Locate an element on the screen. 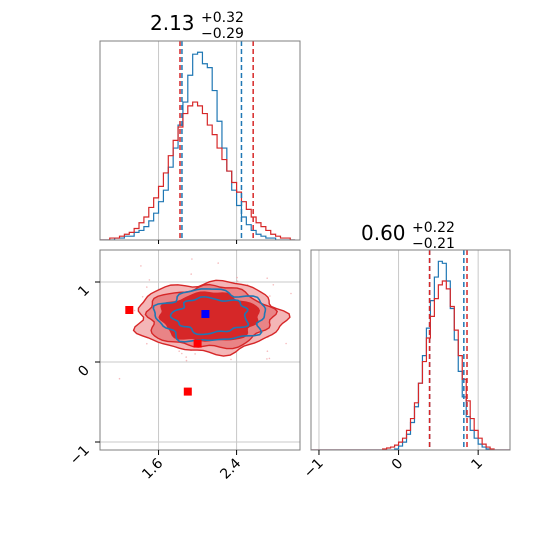 Image resolution: width=550 pixels, height=550 pixels. hist-p1-plot-area is located at coordinates (198, 140).